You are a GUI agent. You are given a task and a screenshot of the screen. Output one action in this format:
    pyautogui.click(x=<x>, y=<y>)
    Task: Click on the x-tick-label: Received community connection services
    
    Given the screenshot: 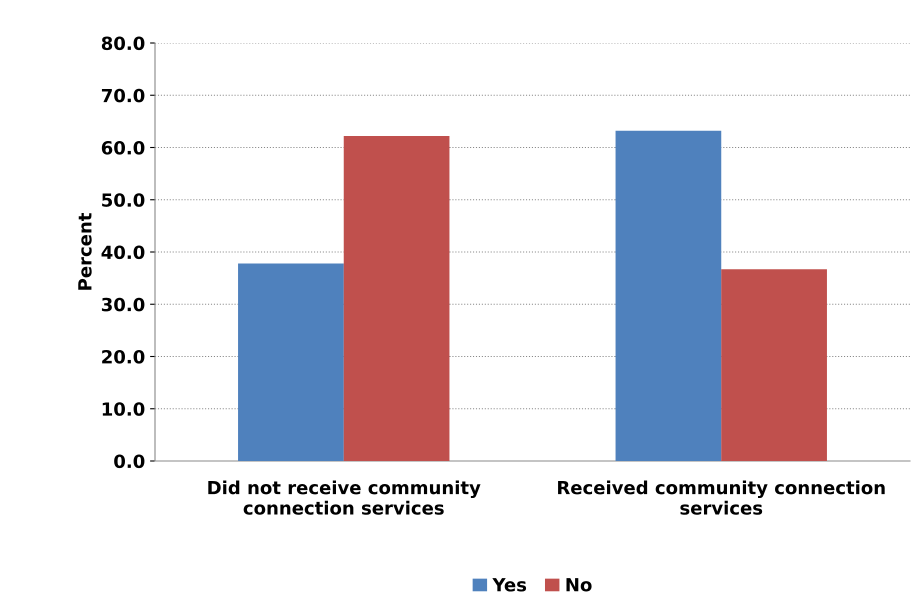 What is the action you would take?
    pyautogui.click(x=721, y=497)
    